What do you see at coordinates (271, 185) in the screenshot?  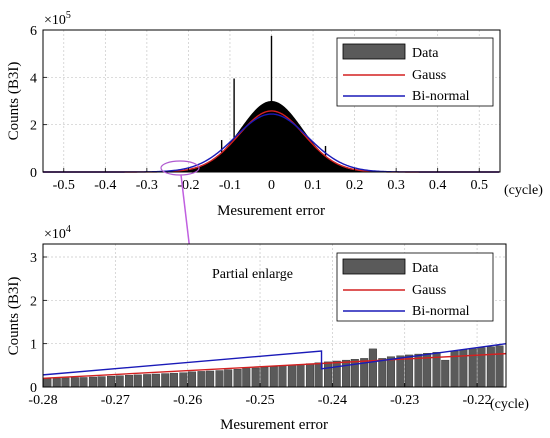 I see `top-x-tick-label: 0` at bounding box center [271, 185].